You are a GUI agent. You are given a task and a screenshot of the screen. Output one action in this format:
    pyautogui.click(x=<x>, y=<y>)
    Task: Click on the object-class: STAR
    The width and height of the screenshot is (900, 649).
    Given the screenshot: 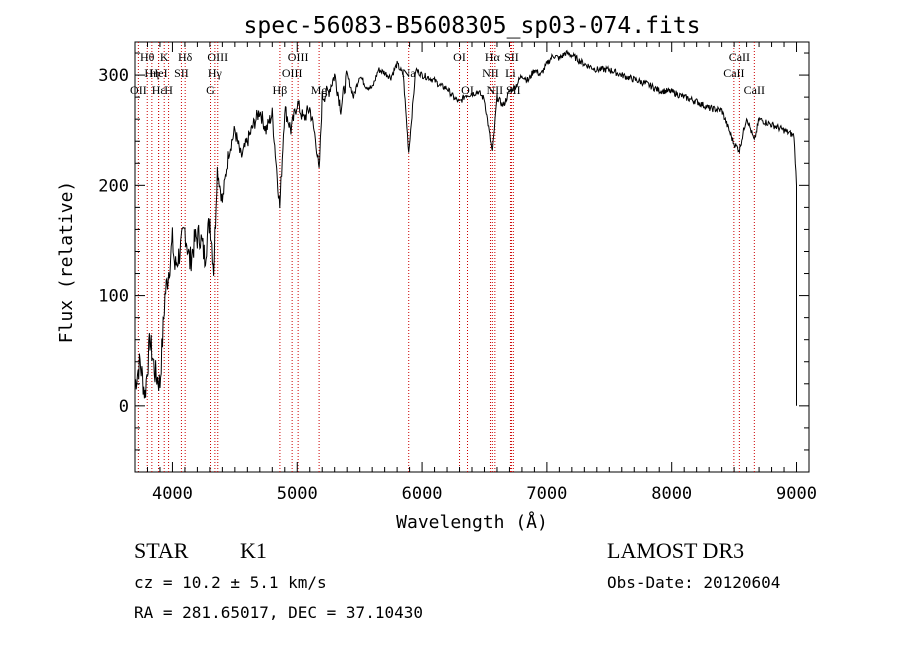 What is the action you would take?
    pyautogui.click(x=161, y=550)
    